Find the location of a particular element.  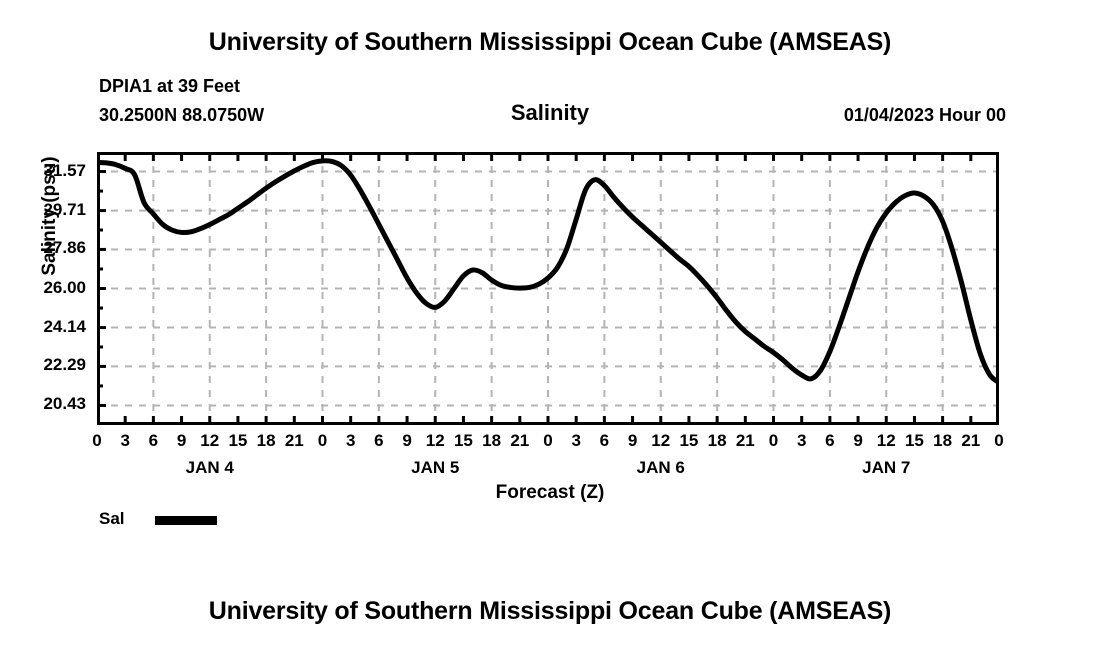

y-tick-label: 29.71 is located at coordinates (64, 209).